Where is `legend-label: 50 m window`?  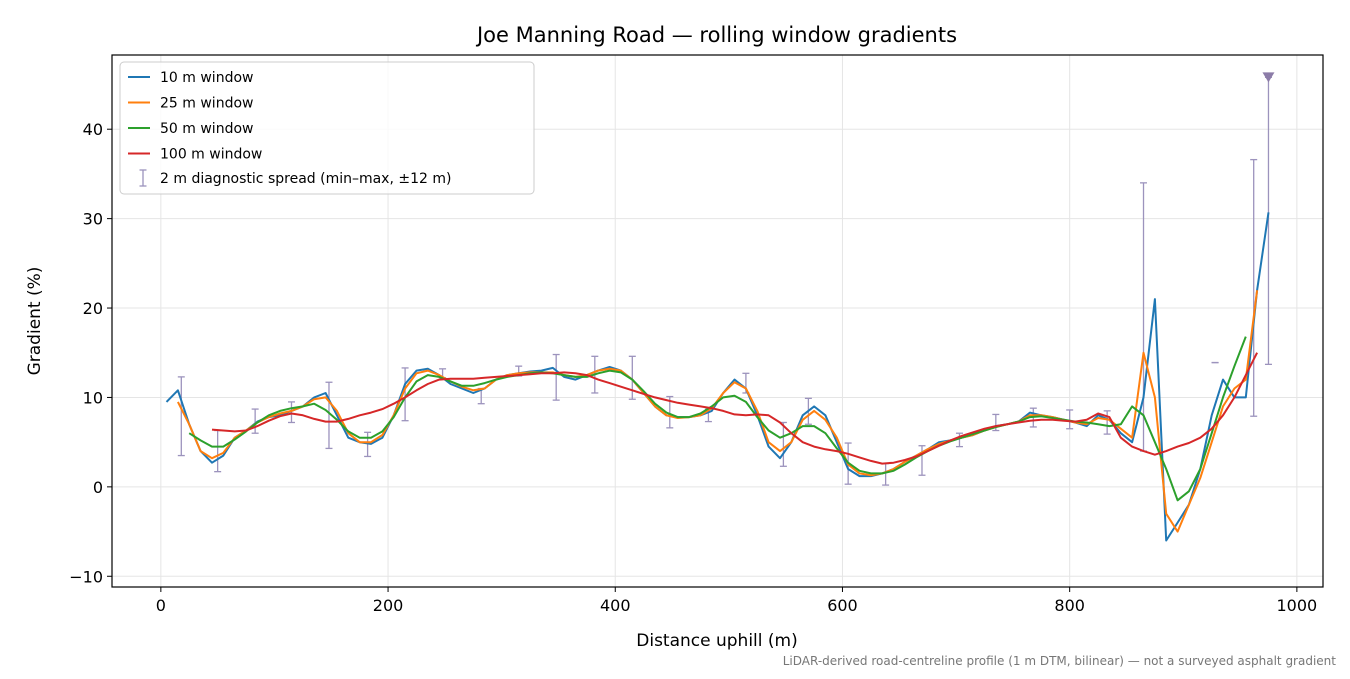
legend-label: 50 m window is located at coordinates (206, 129).